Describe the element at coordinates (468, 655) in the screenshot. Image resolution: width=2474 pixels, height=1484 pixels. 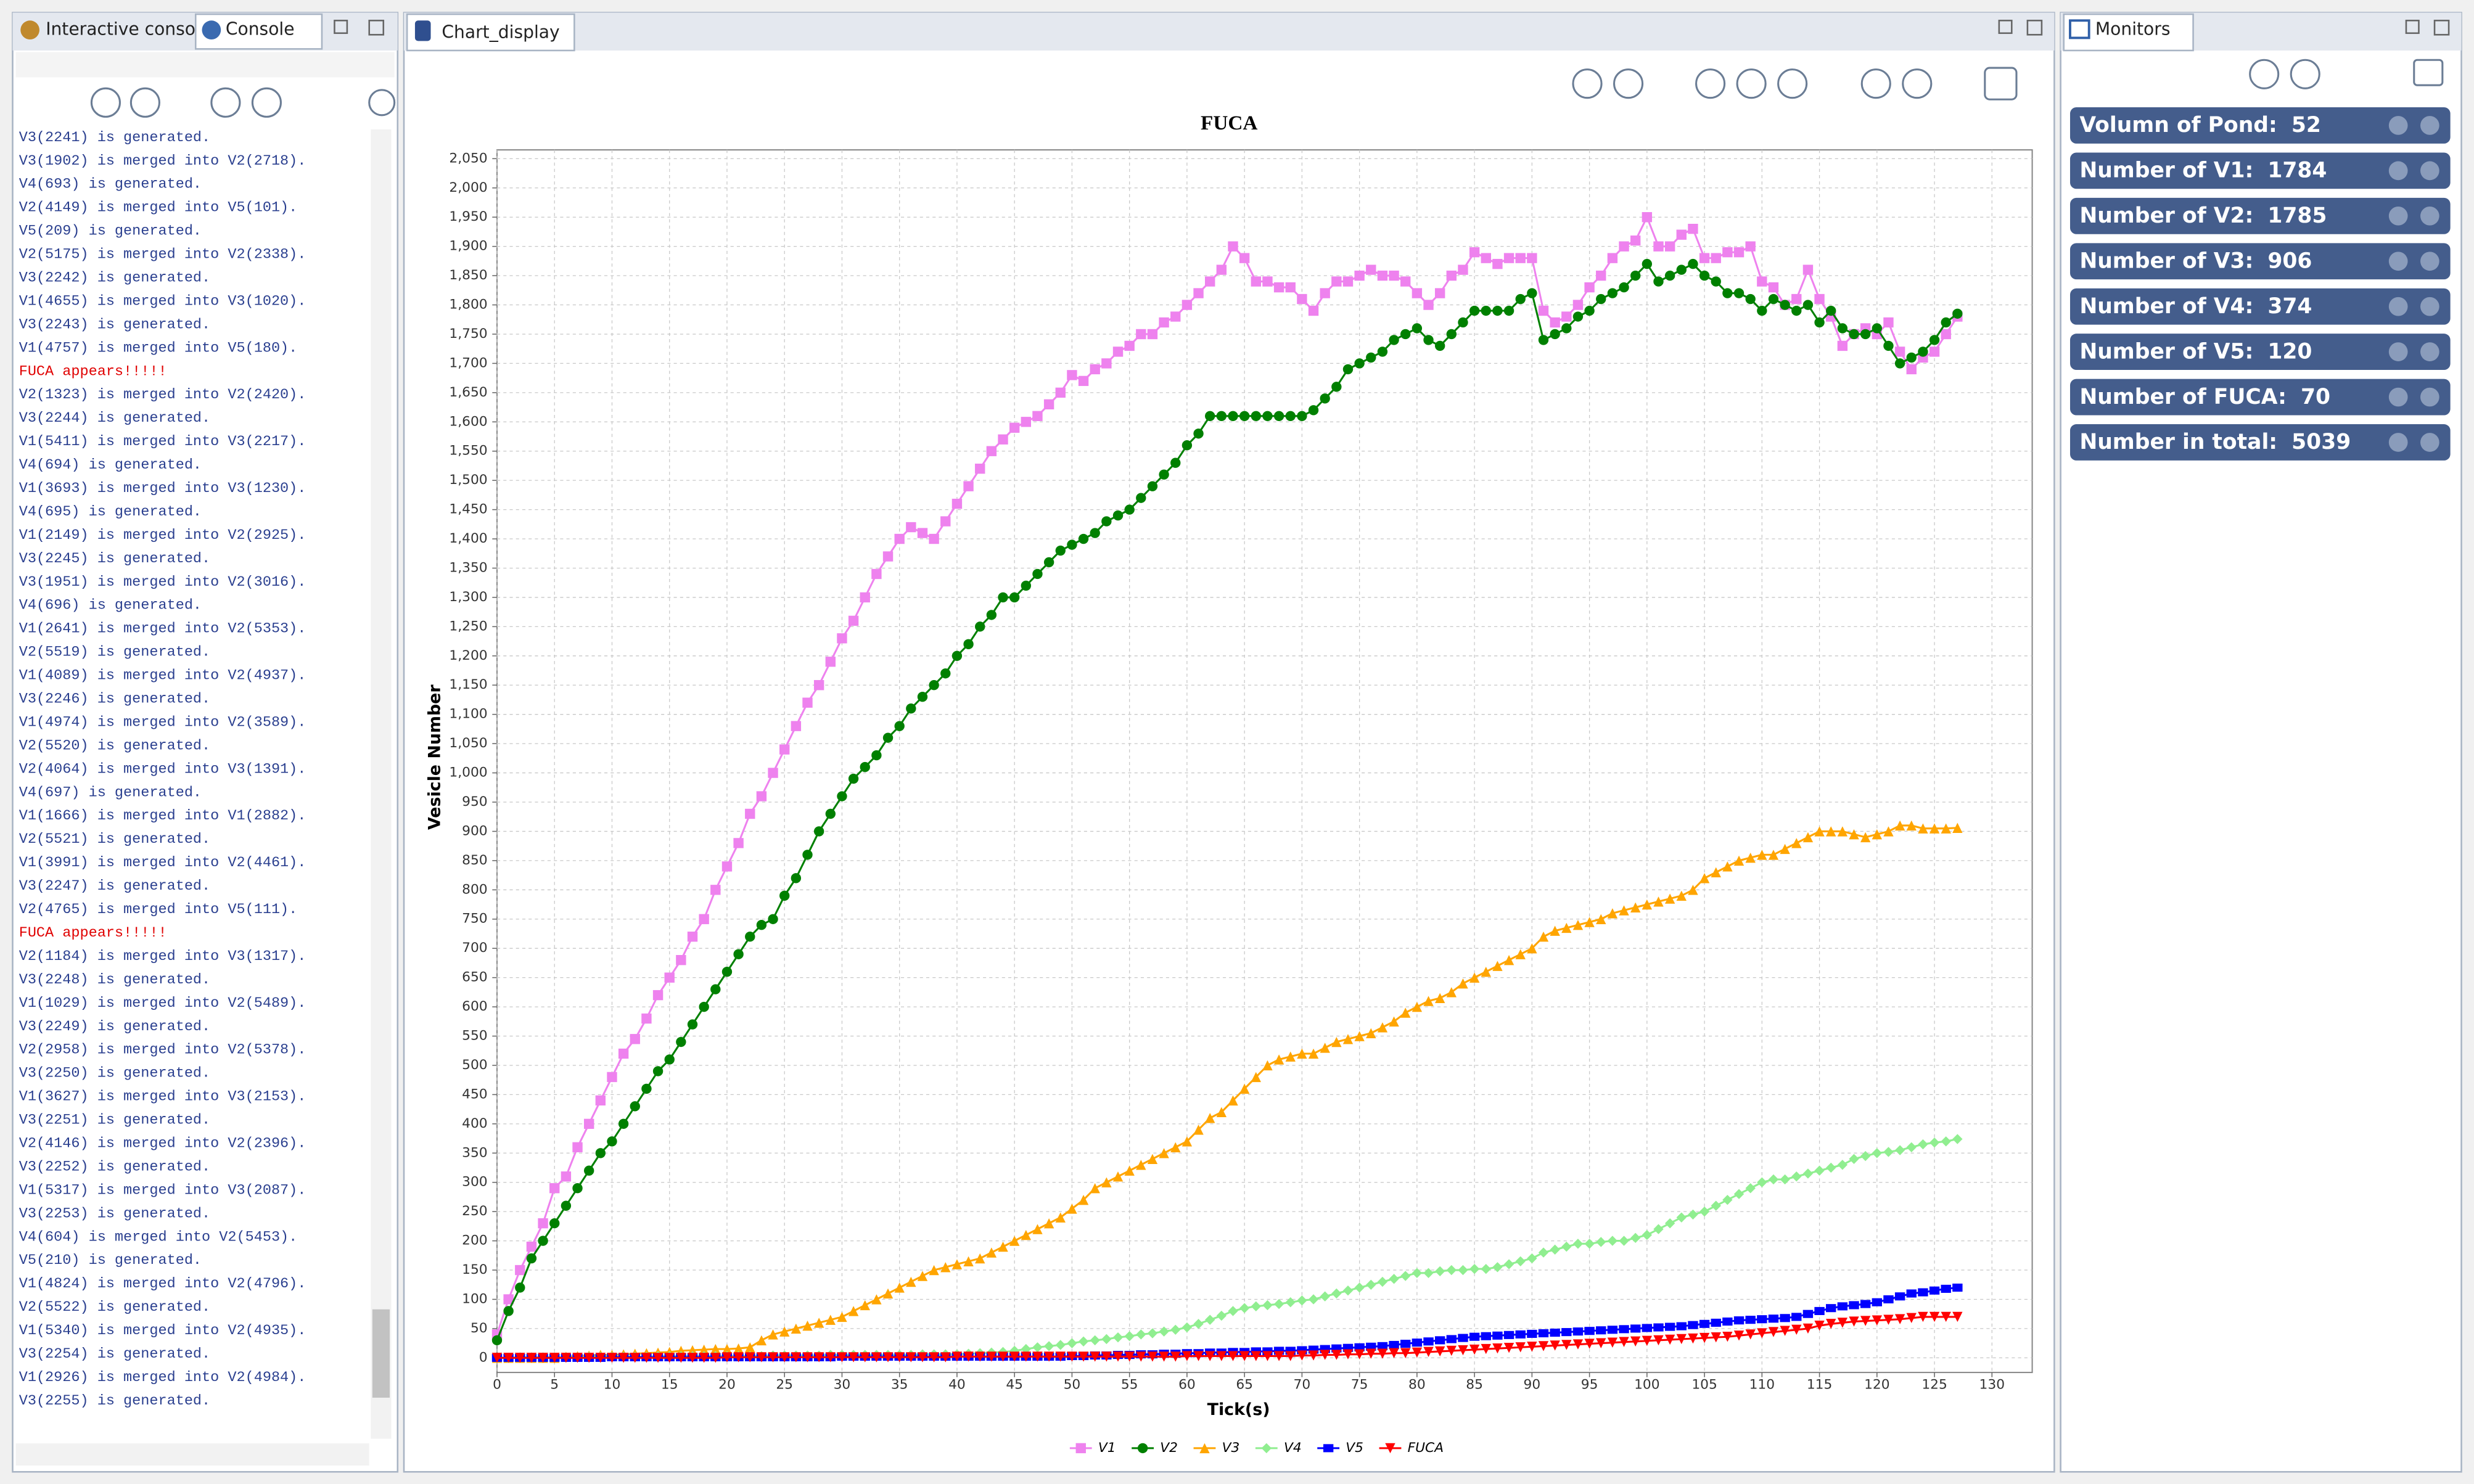
I see `y-tick-label: 1,200` at that location.